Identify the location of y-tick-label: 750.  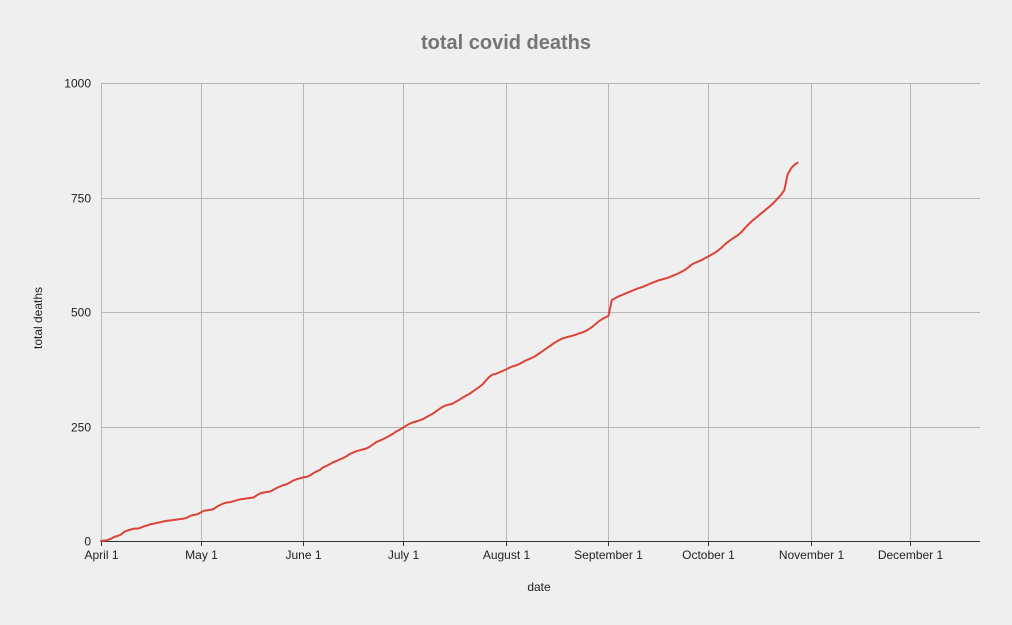
(81, 199).